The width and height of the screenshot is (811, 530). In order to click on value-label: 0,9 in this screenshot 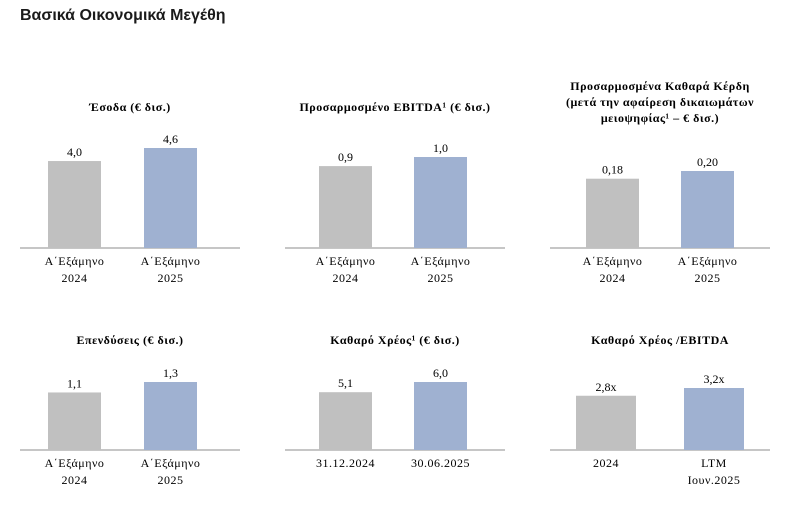, I will do `click(345, 157)`.